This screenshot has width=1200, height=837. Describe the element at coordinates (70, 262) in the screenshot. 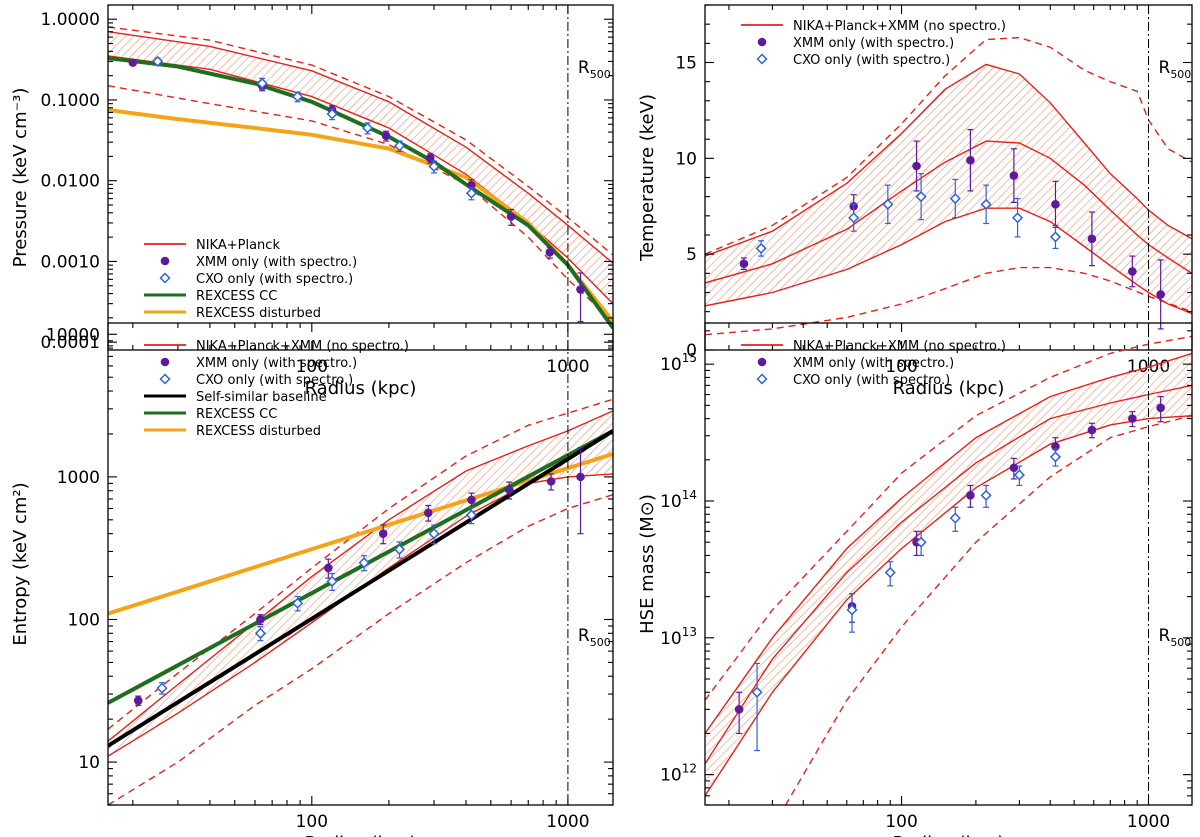

I see `y-tick-label: 0.0010` at that location.